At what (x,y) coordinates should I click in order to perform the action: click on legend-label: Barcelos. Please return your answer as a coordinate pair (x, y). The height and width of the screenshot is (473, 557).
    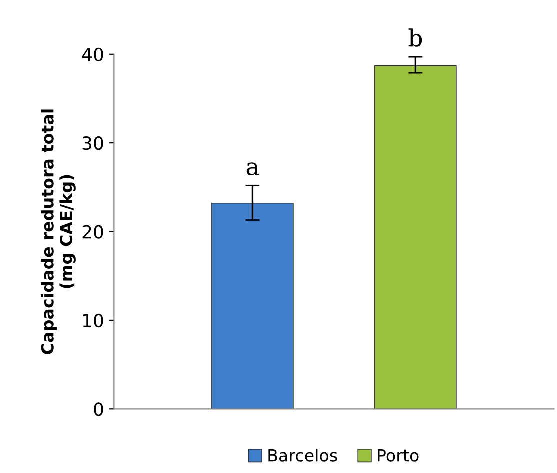
    Looking at the image, I should click on (303, 455).